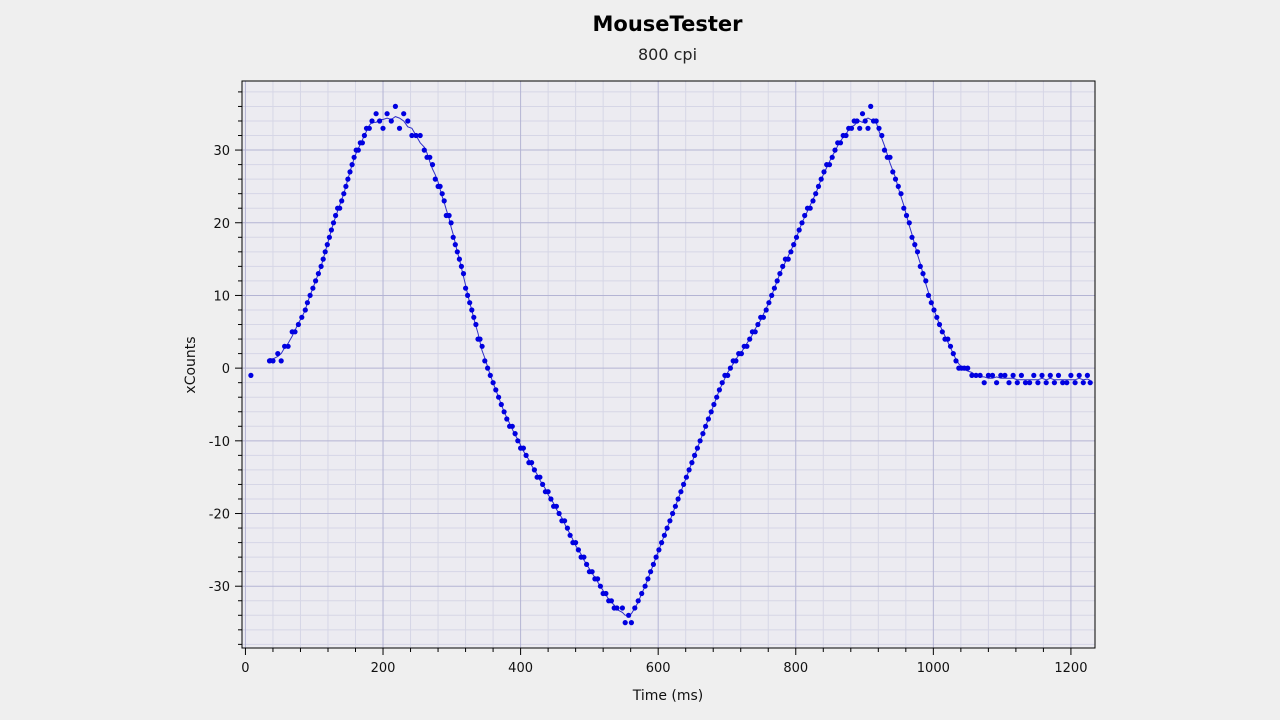 Image resolution: width=1280 pixels, height=720 pixels. Describe the element at coordinates (221, 151) in the screenshot. I see `y-tick-label: 30` at that location.